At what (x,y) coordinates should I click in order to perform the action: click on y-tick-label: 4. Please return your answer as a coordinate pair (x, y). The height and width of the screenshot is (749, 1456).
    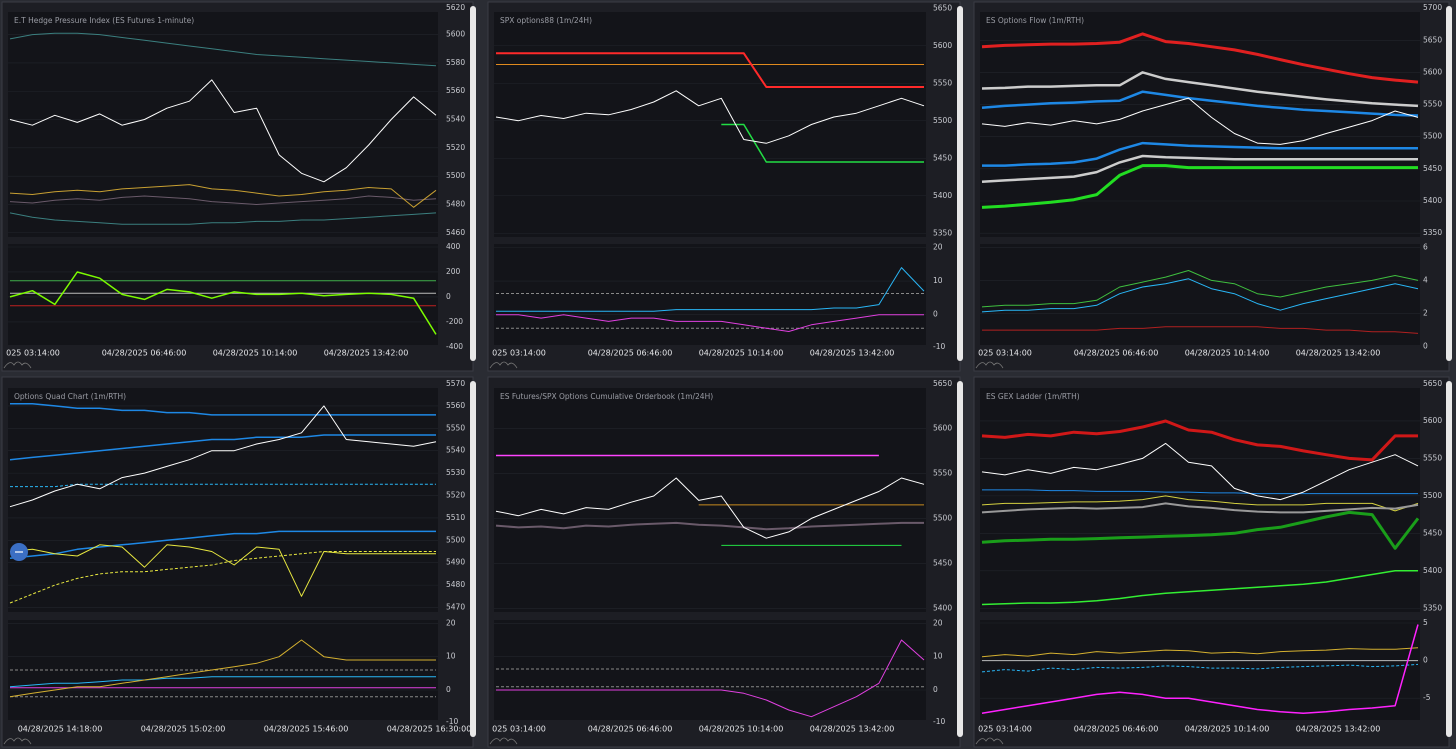
    Looking at the image, I should click on (1425, 279).